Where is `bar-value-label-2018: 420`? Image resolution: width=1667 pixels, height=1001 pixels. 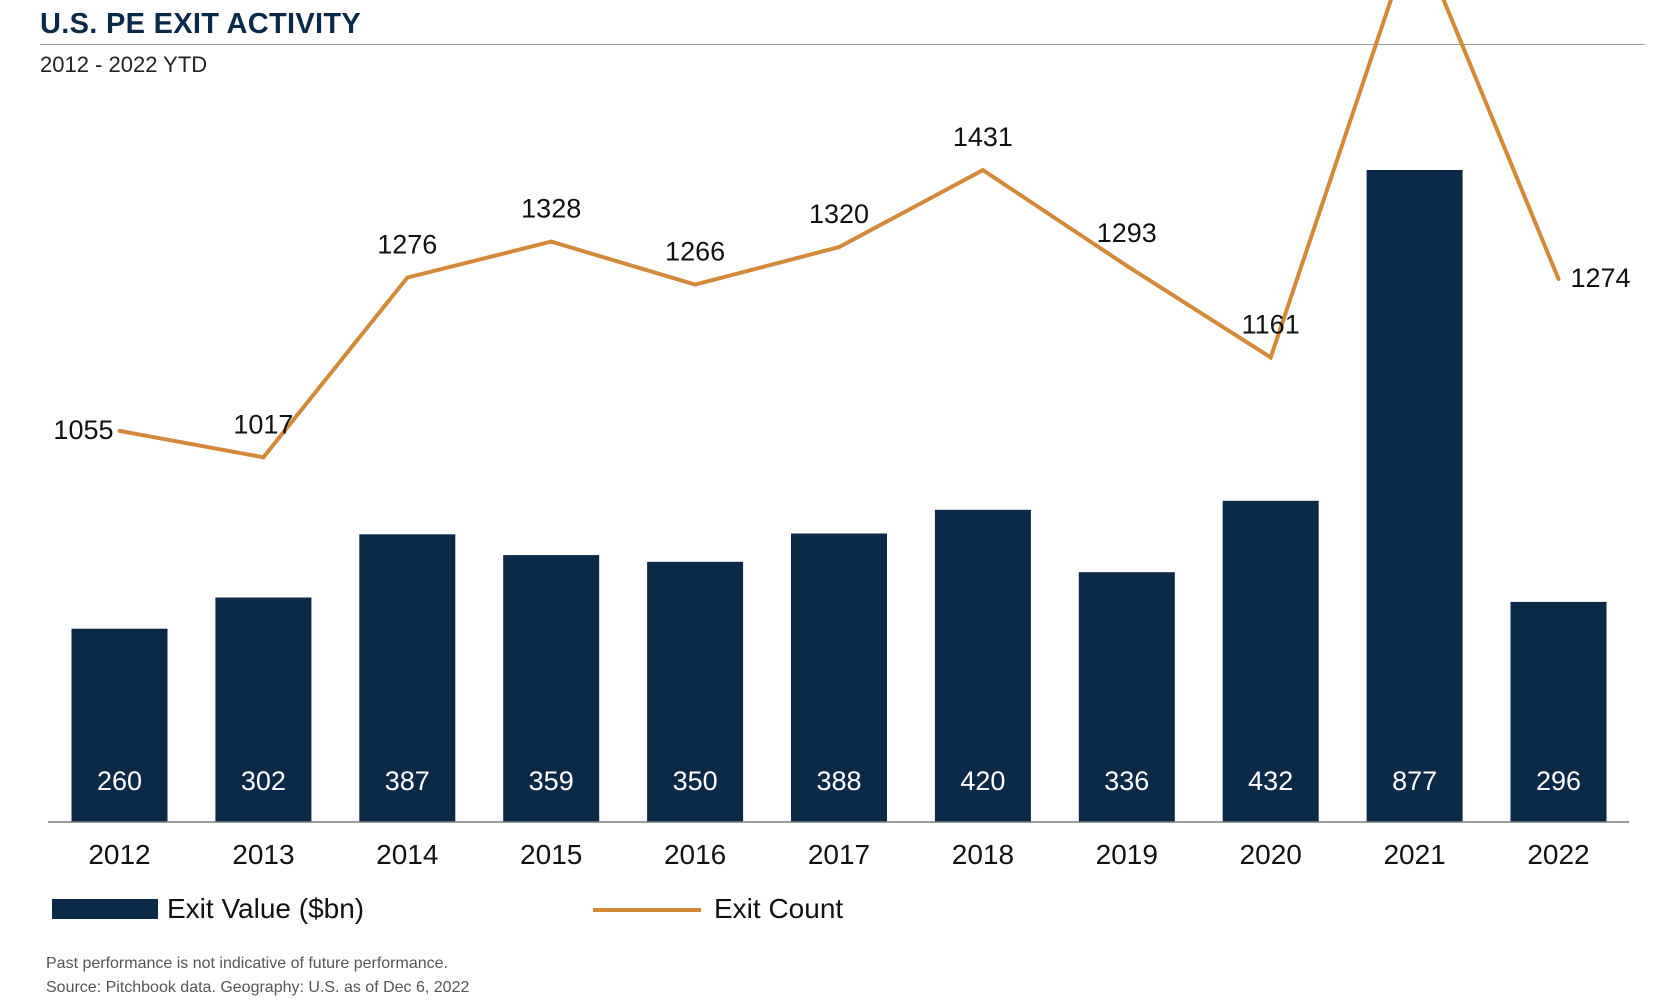
bar-value-label-2018: 420 is located at coordinates (982, 781).